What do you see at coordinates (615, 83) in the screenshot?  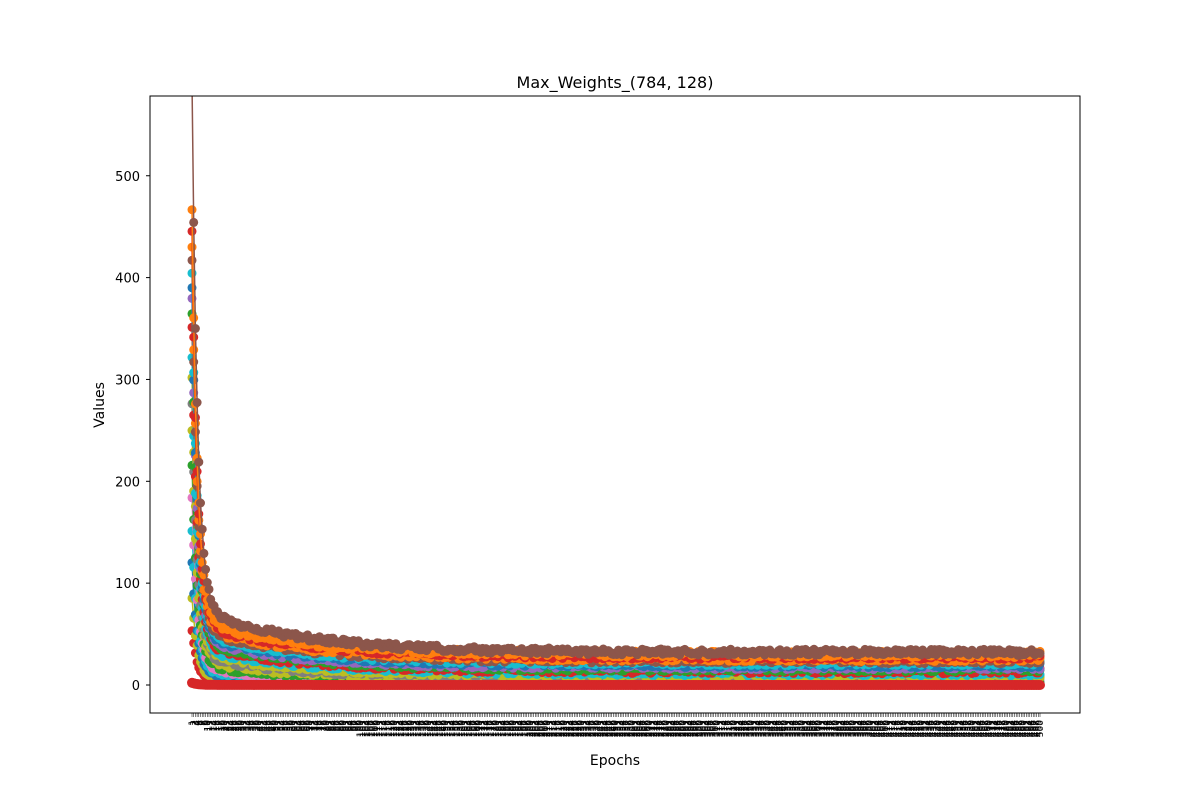 I see `chart-title: Max_Weights_(784, 128)` at bounding box center [615, 83].